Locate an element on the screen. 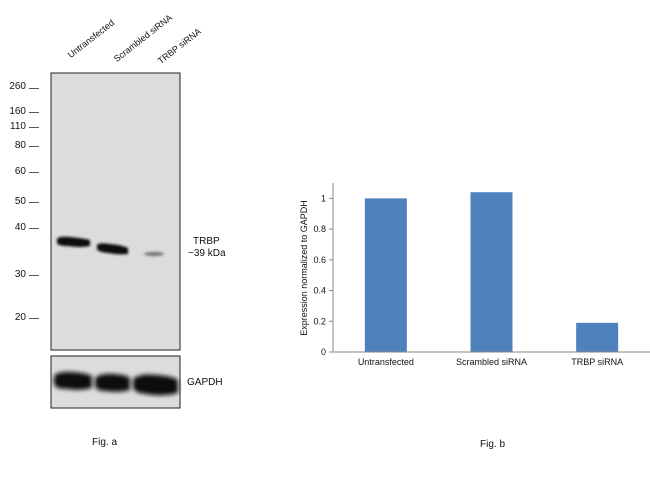 The image size is (650, 479). marker-30: 30 is located at coordinates (20, 274).